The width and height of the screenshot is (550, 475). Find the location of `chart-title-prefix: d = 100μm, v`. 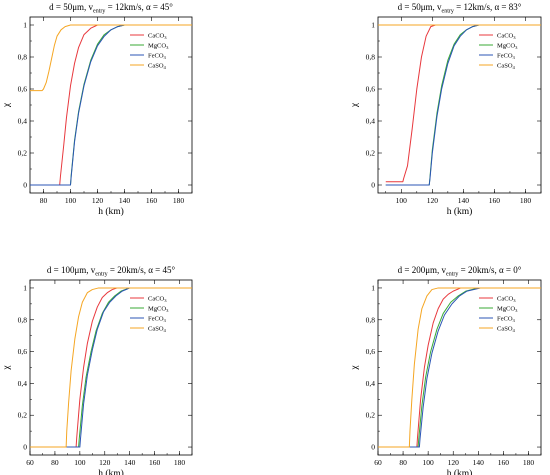

chart-title-prefix: d = 100μm, v is located at coordinates (71, 270).